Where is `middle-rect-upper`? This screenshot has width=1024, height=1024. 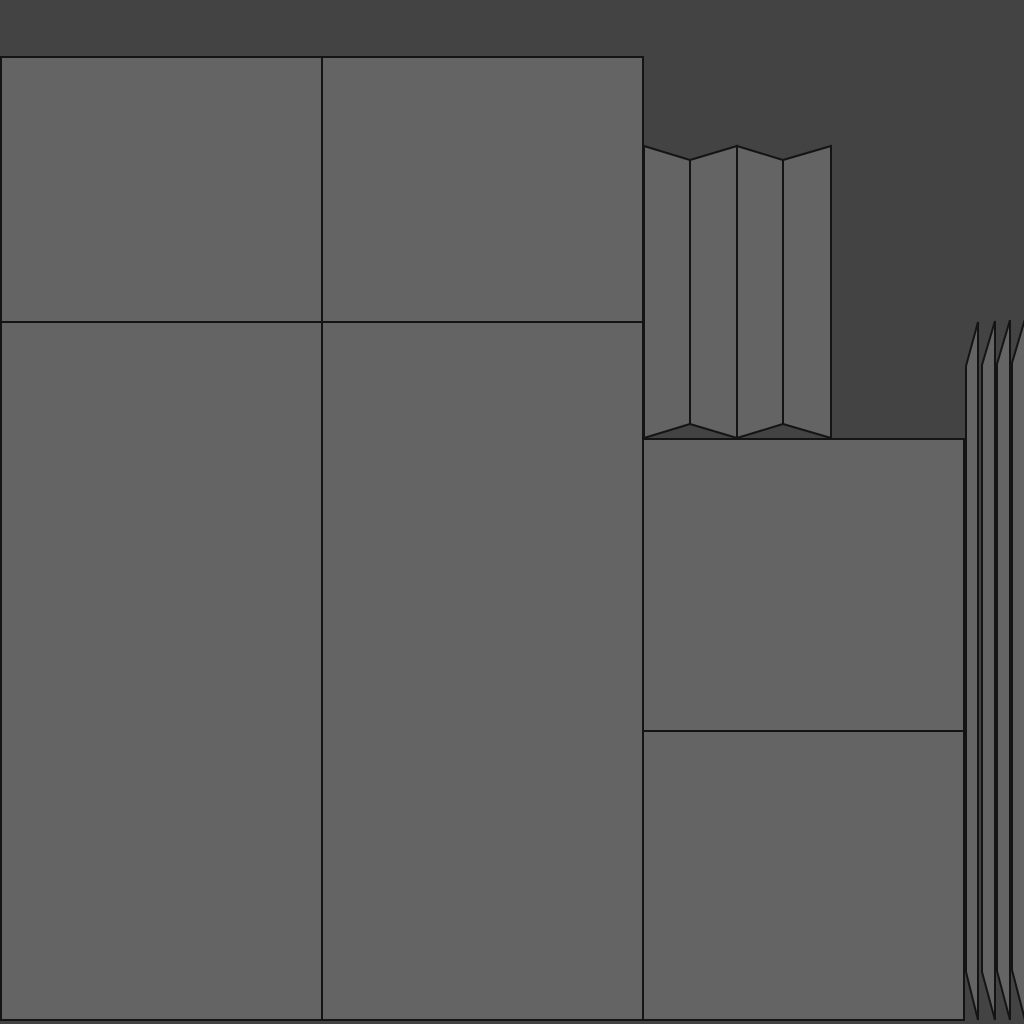 middle-rect-upper is located at coordinates (803, 585).